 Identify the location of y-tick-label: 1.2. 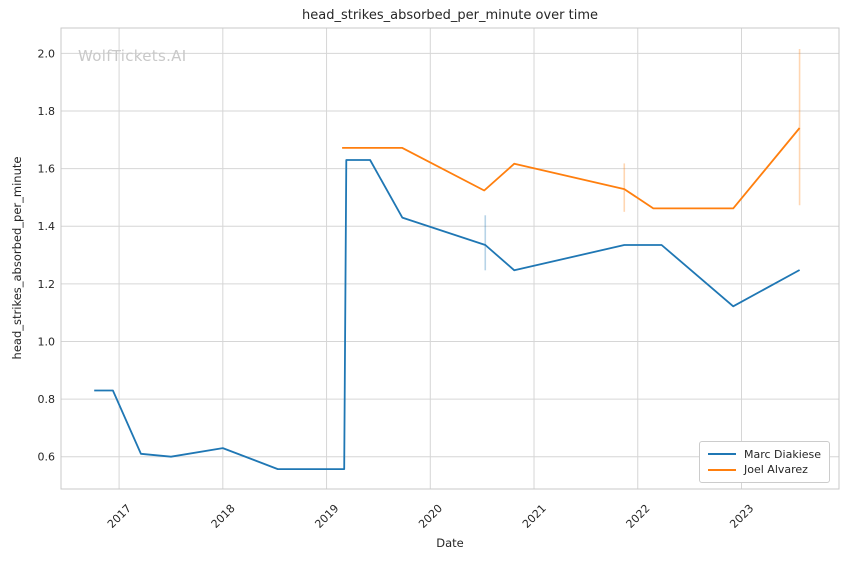
(47, 284).